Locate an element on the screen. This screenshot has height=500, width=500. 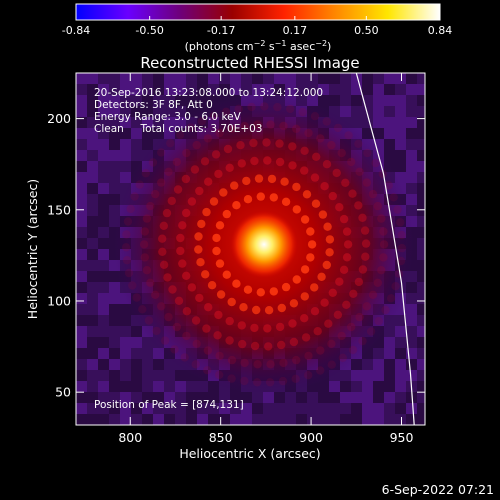
chart-title: Reconstructed RHESSI Image is located at coordinates (249, 63).